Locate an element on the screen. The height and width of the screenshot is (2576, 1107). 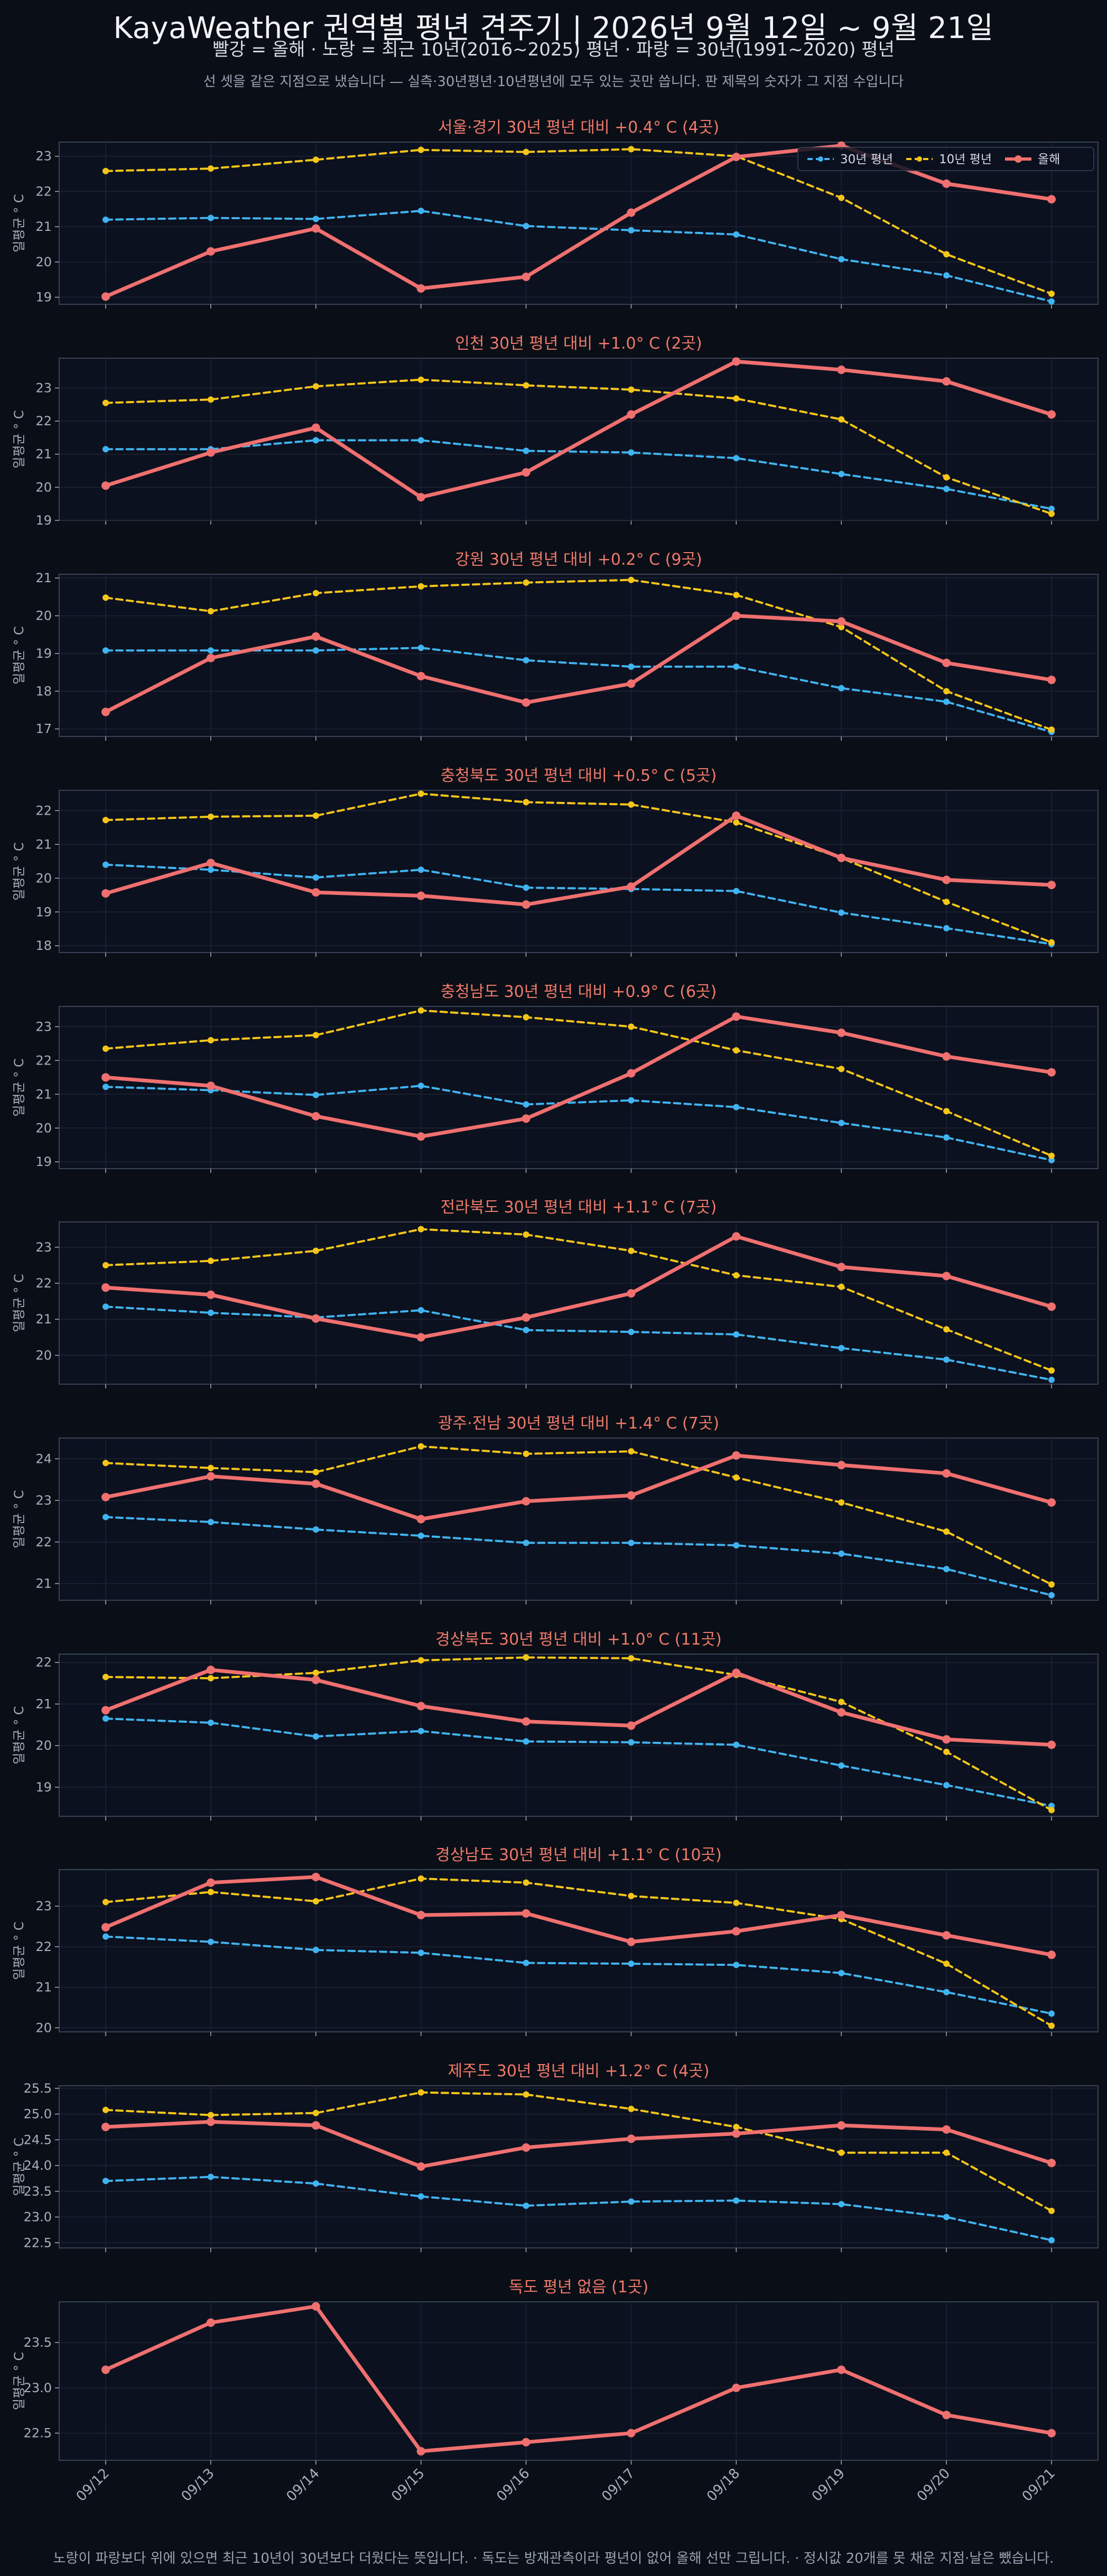
x-tick-label: 09/21 is located at coordinates (1038, 2485).